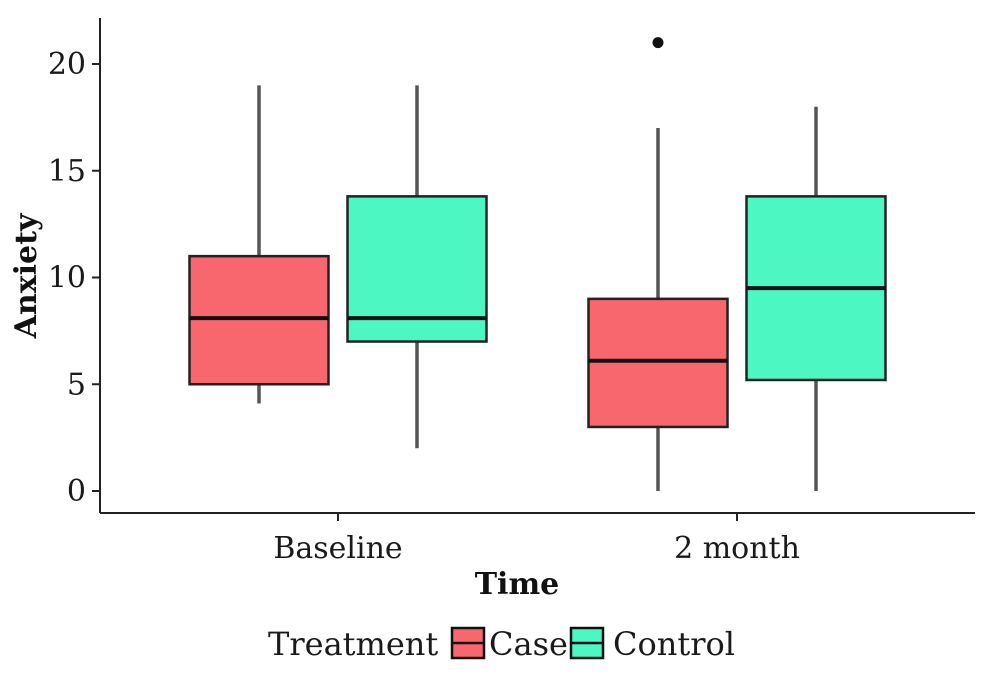  I want to click on y-tick-label: 20, so click(67, 64).